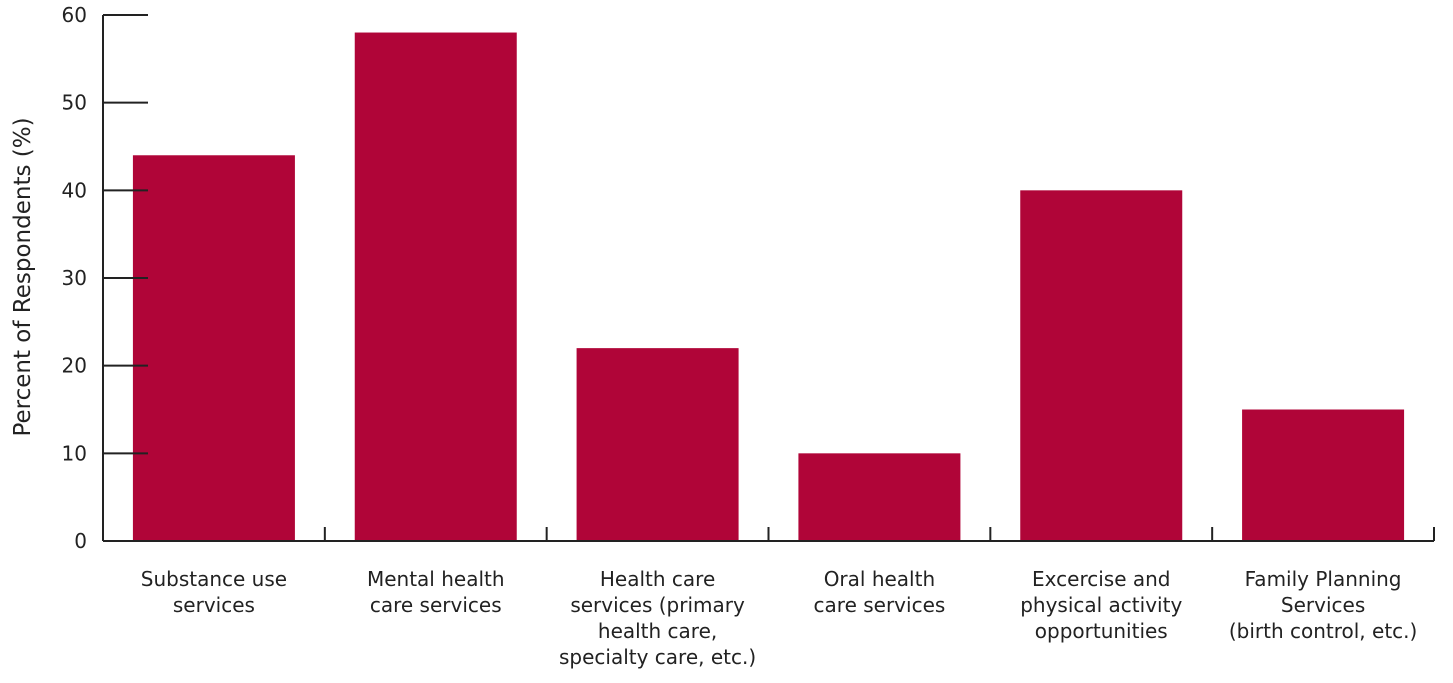 This screenshot has height=683, width=1453. What do you see at coordinates (74, 453) in the screenshot?
I see `y-tick-label: 10` at bounding box center [74, 453].